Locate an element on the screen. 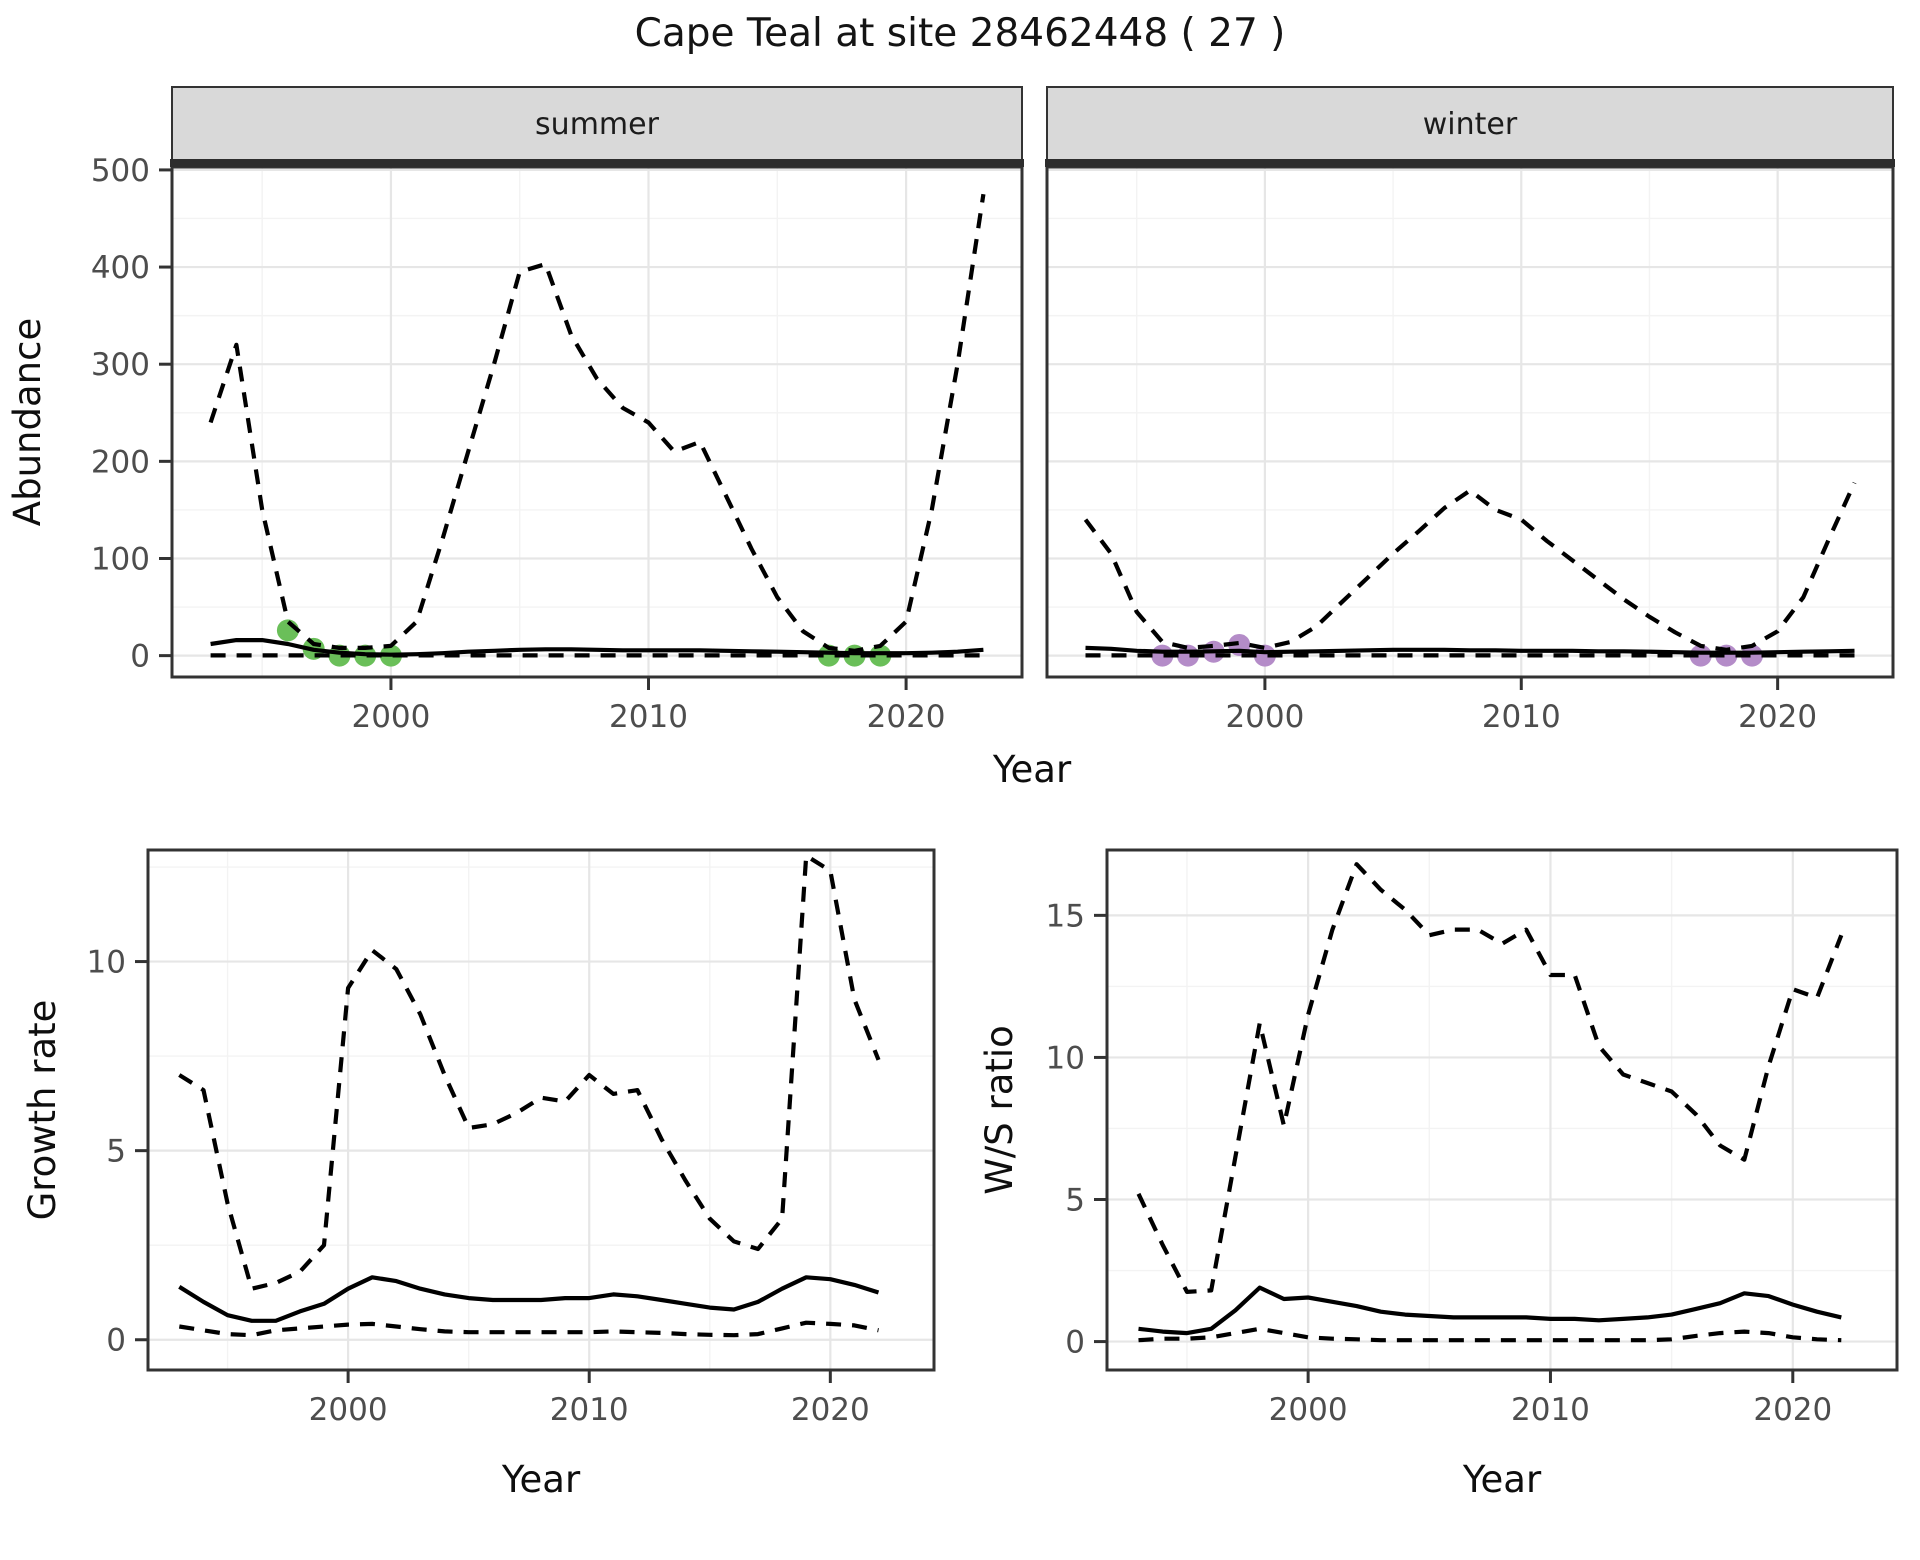 The width and height of the screenshot is (1920, 1560). plot-area-growth-rate is located at coordinates (529, 1095).